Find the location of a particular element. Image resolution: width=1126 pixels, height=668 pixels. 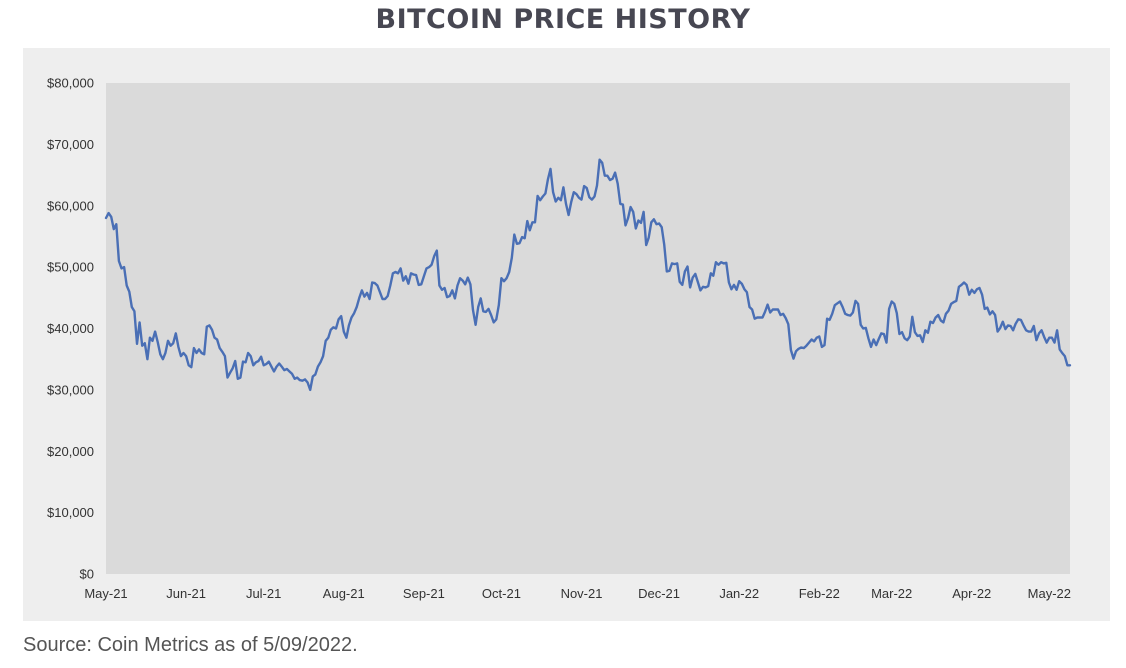

y-tick-label: $60,000 is located at coordinates (70, 205).